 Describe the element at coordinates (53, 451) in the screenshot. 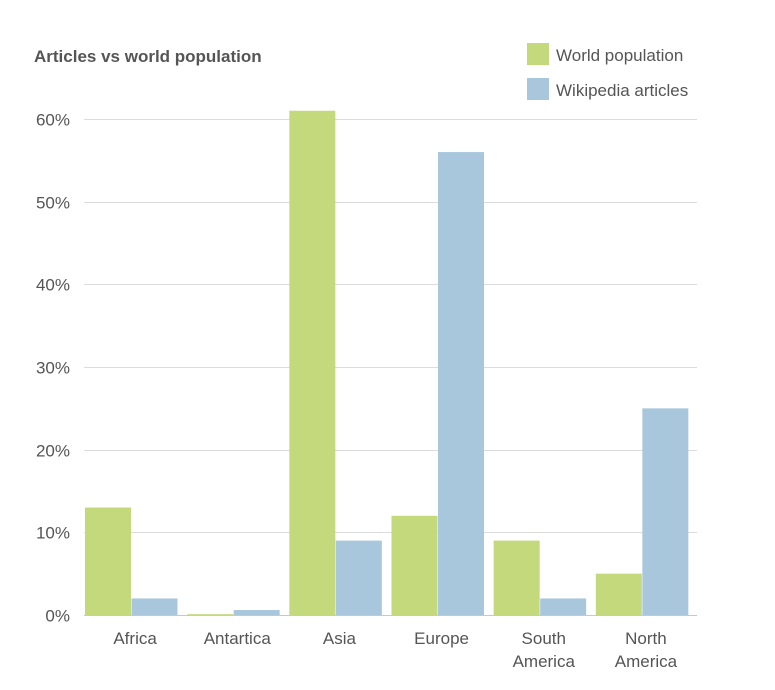

I see `y-tick-label: 20%` at that location.